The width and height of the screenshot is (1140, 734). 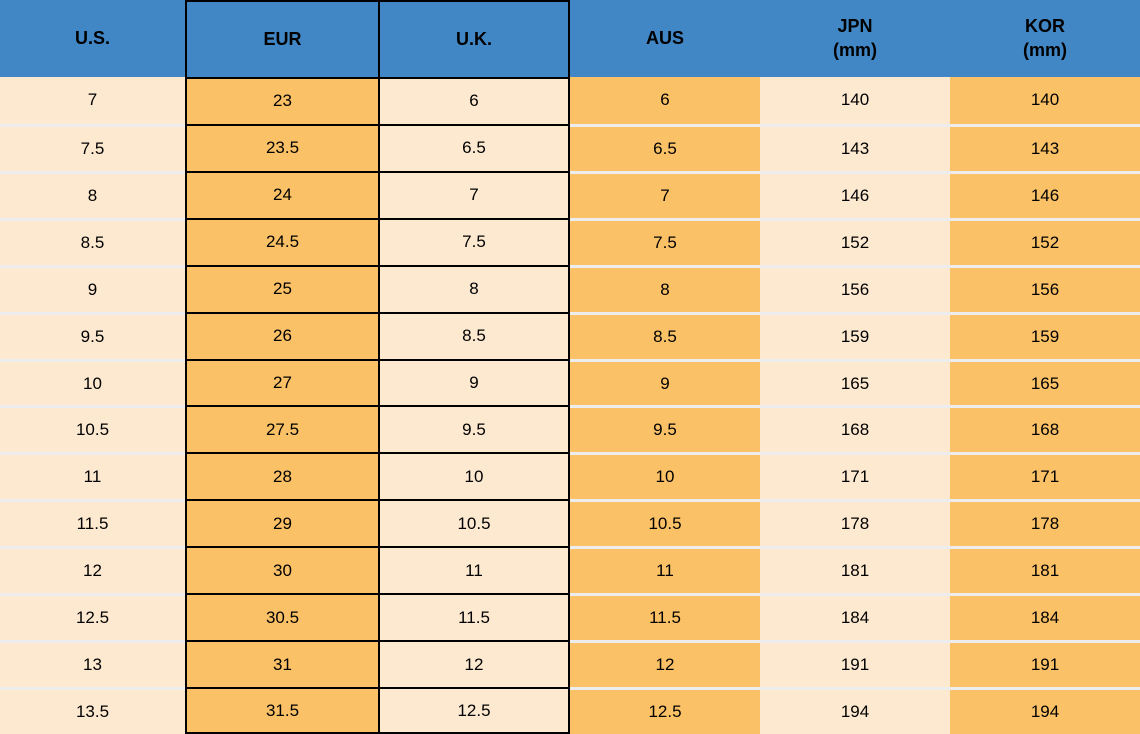 I want to click on column-header-label: AUS, so click(x=664, y=37).